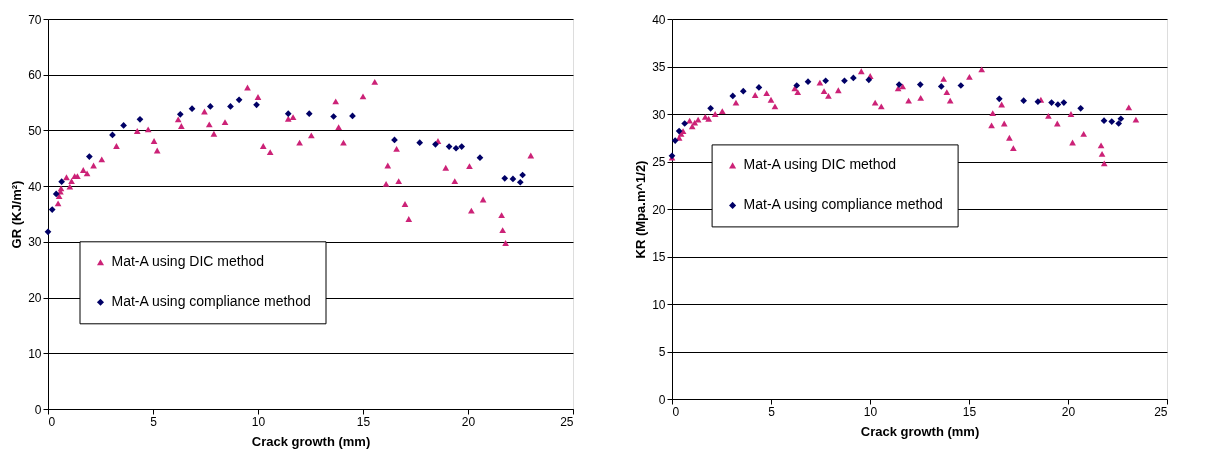 Image resolution: width=1215 pixels, height=474 pixels. What do you see at coordinates (870, 411) in the screenshot?
I see `x-tick-label: 10` at bounding box center [870, 411].